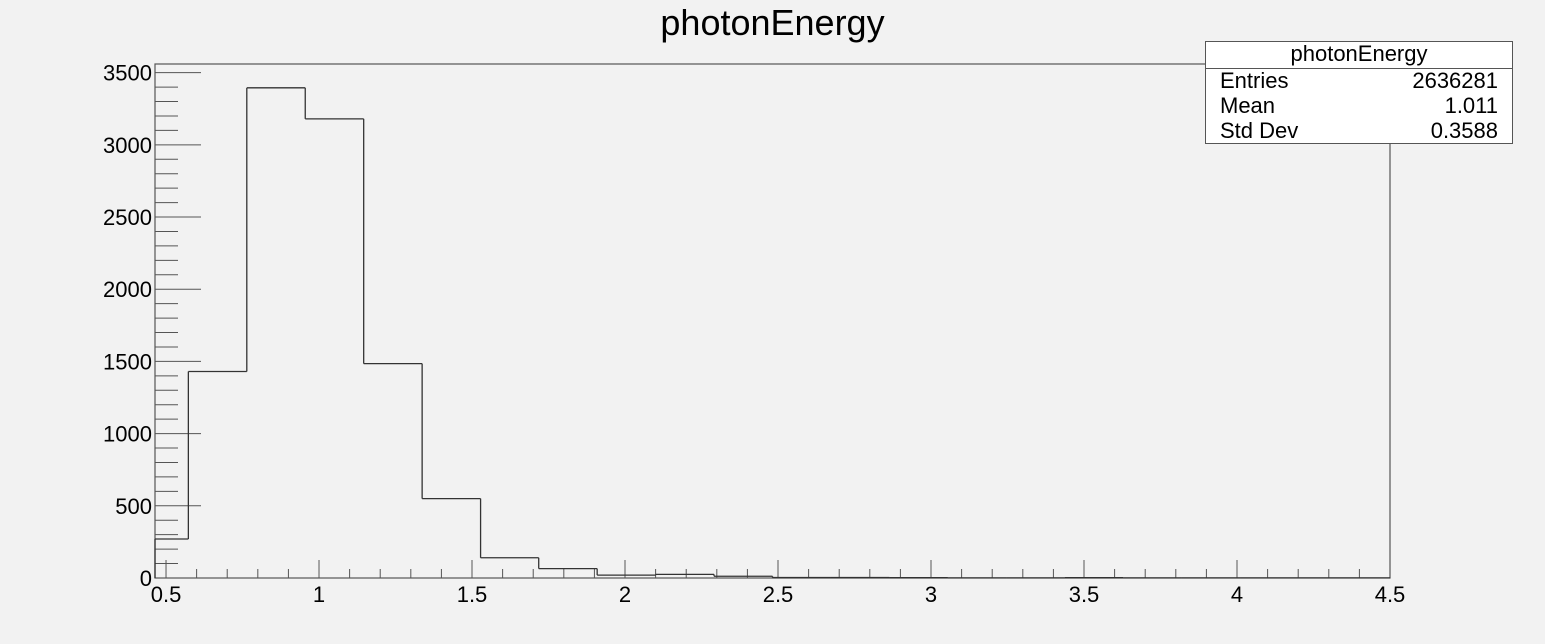 The image size is (1545, 644). Describe the element at coordinates (319, 594) in the screenshot. I see `x-tick-label: 1` at that location.